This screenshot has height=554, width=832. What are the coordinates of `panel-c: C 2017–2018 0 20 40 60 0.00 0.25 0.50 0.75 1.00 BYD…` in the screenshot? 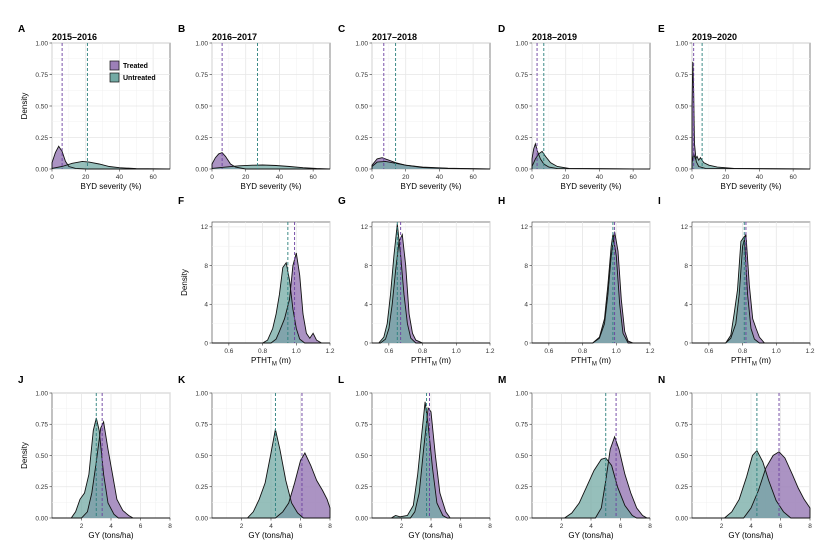 It's located at (414, 107).